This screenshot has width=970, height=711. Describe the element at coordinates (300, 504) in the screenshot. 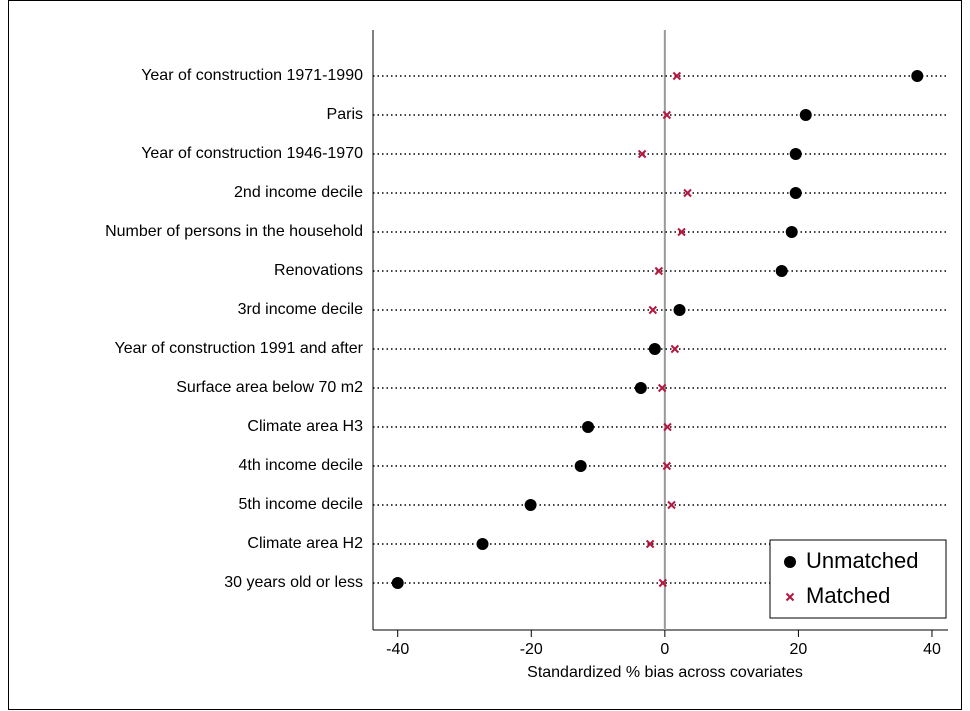

I see `y-tick-label: 5th income decile` at that location.